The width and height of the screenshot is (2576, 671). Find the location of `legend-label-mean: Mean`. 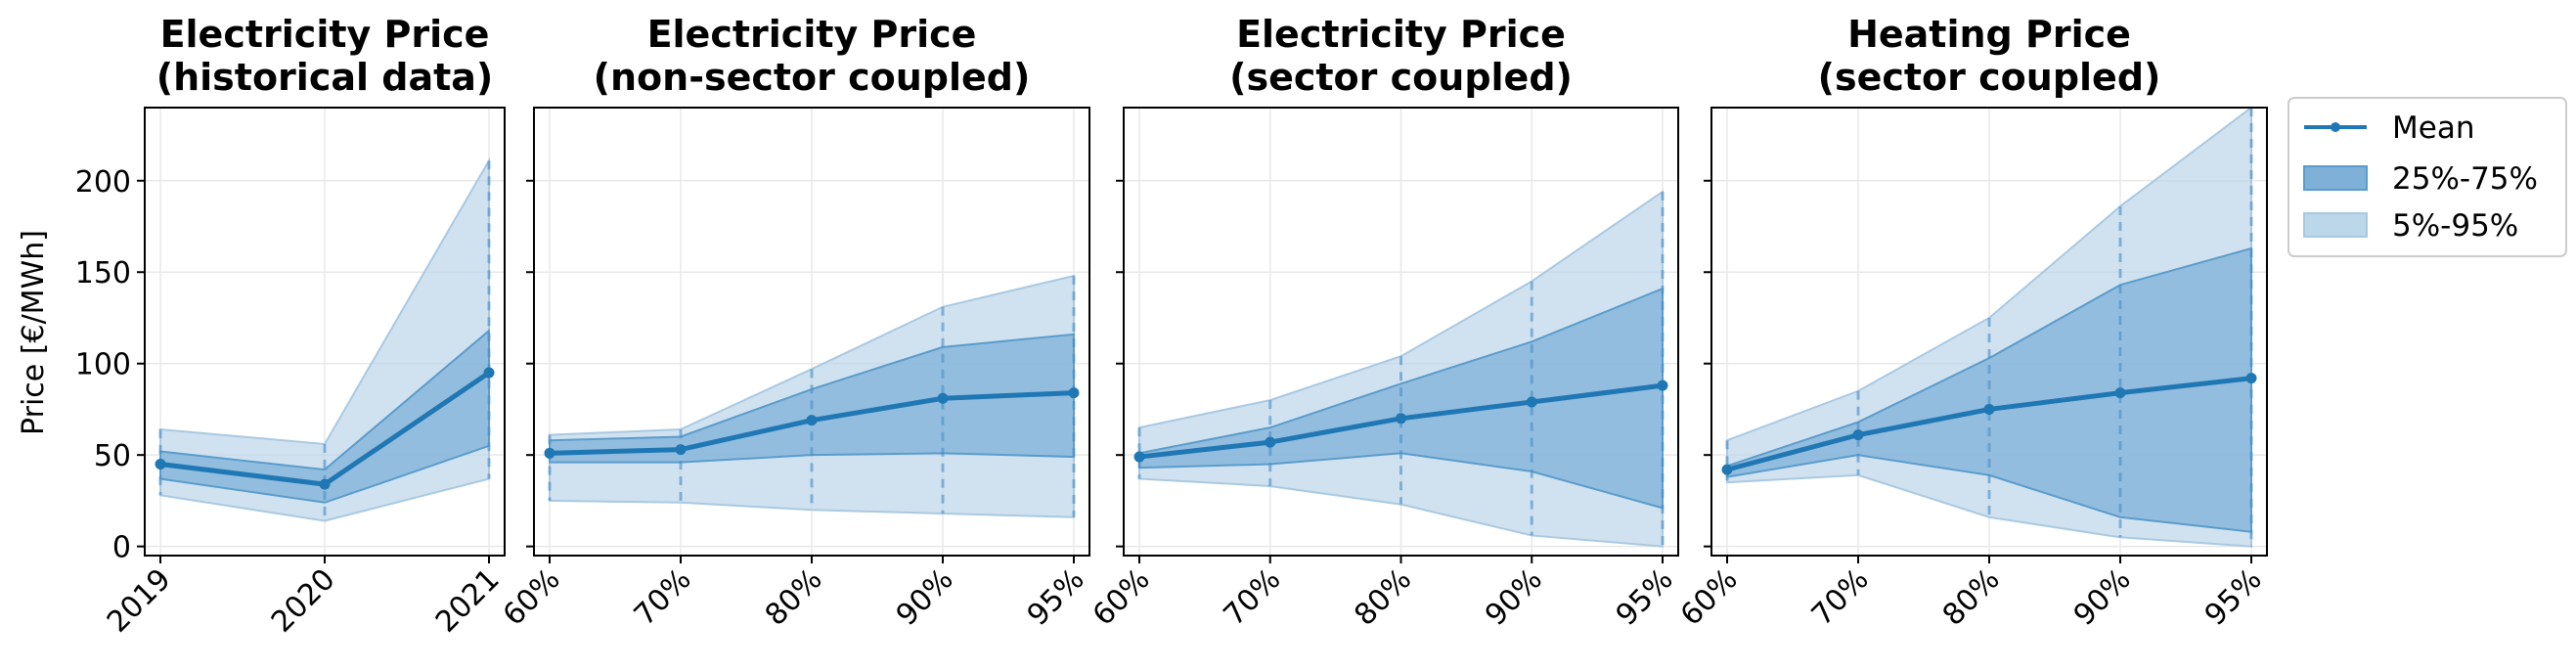

legend-label-mean: Mean is located at coordinates (2433, 128).